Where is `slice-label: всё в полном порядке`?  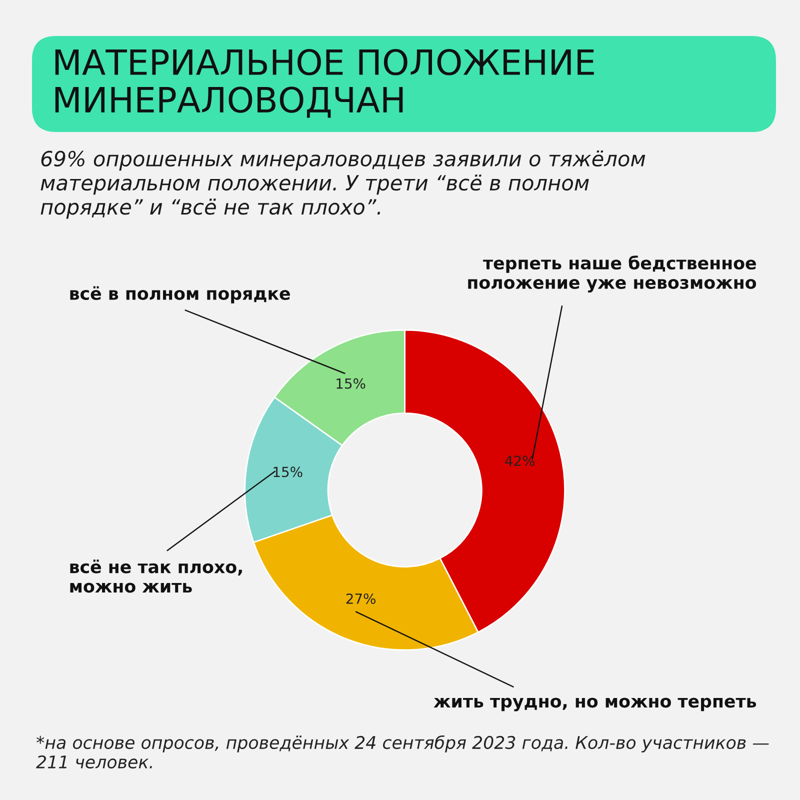 slice-label: всё в полном порядке is located at coordinates (180, 295).